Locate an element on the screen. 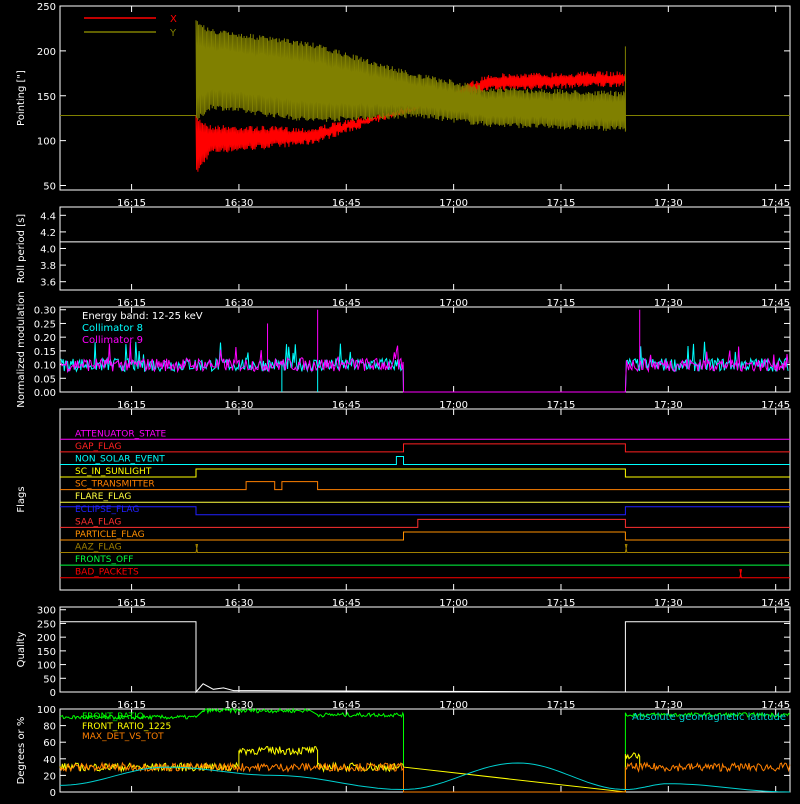 The height and width of the screenshot is (804, 800). legend-label: MAX_DET_VS_TOT is located at coordinates (123, 737).